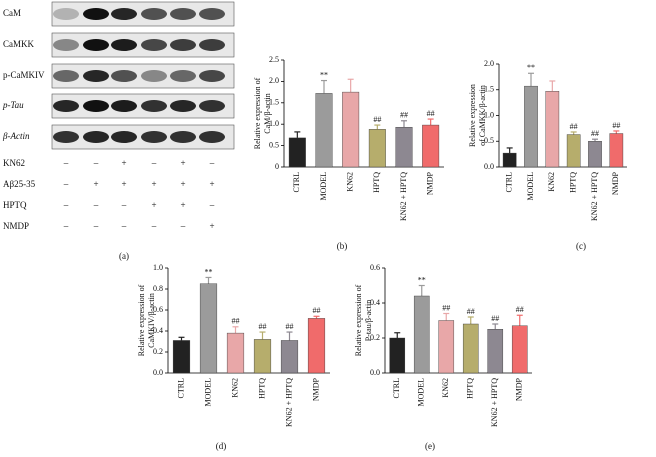 The image size is (656, 457). I want to click on x-tick-label: NMDP, so click(315, 389).